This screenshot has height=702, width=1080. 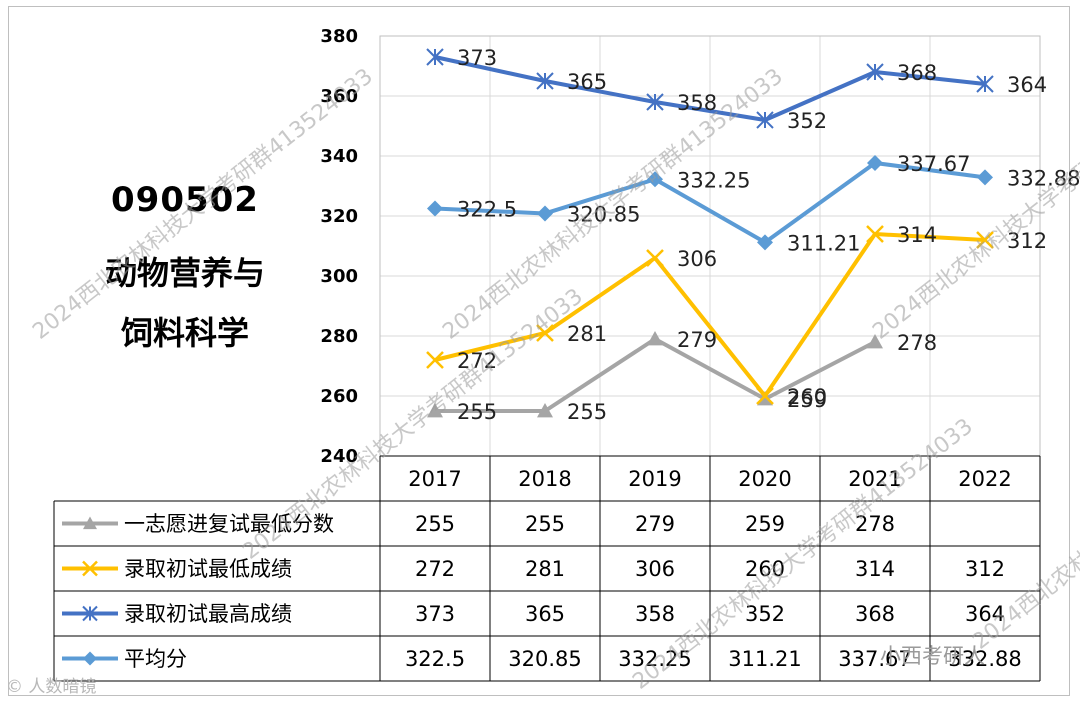 What do you see at coordinates (1027, 241) in the screenshot?
I see `data-label: 312` at bounding box center [1027, 241].